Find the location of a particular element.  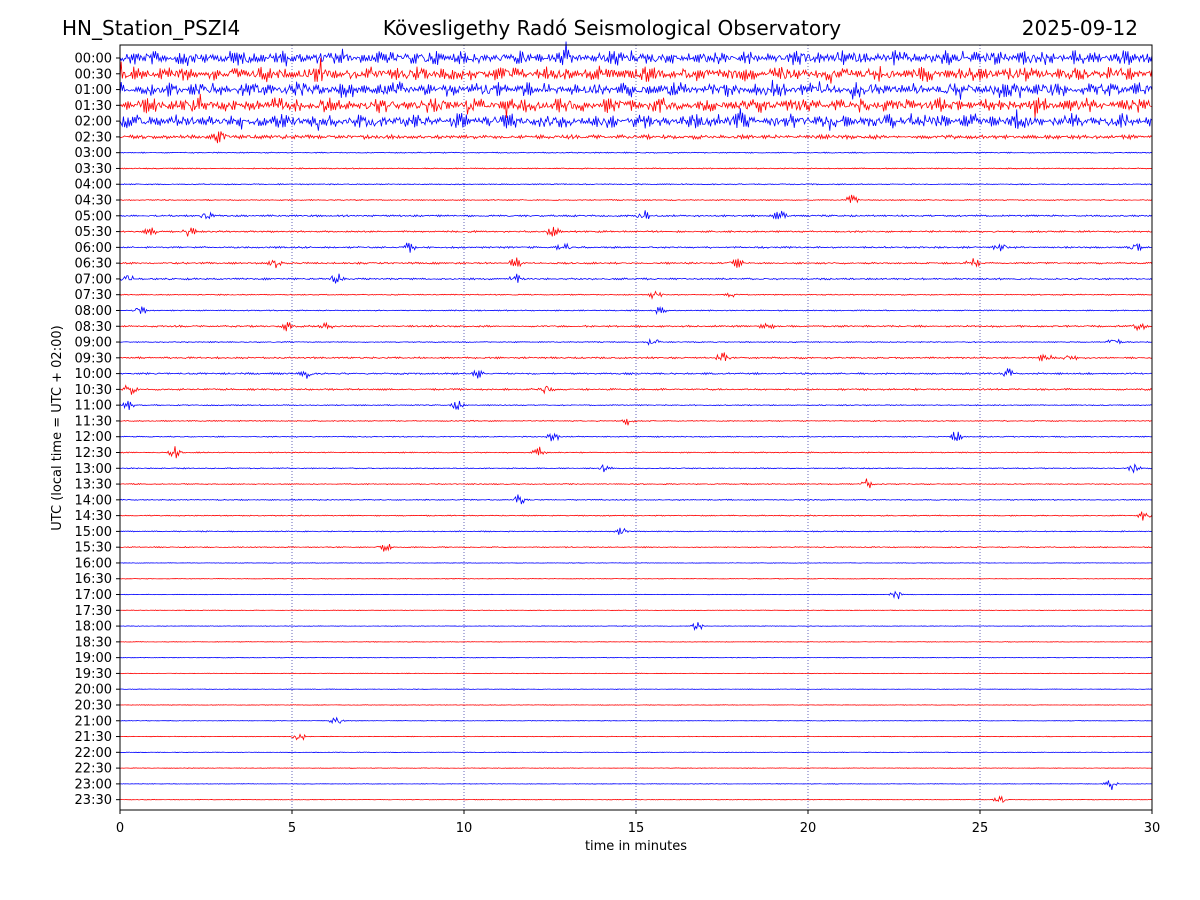

ytick-label-1230: 12:30 is located at coordinates (93, 453).